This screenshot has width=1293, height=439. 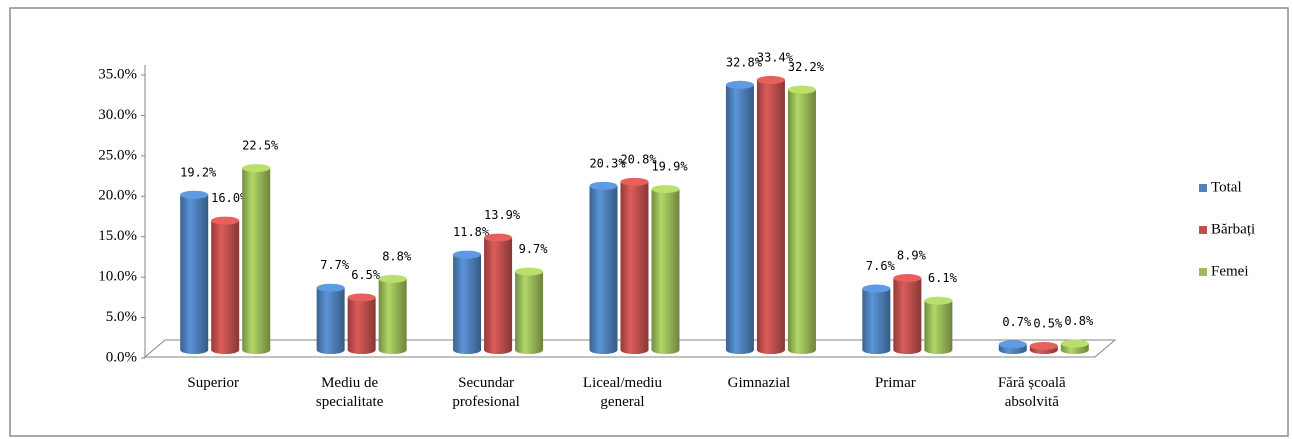 I want to click on value-label: 0.7%, so click(x=1017, y=322).